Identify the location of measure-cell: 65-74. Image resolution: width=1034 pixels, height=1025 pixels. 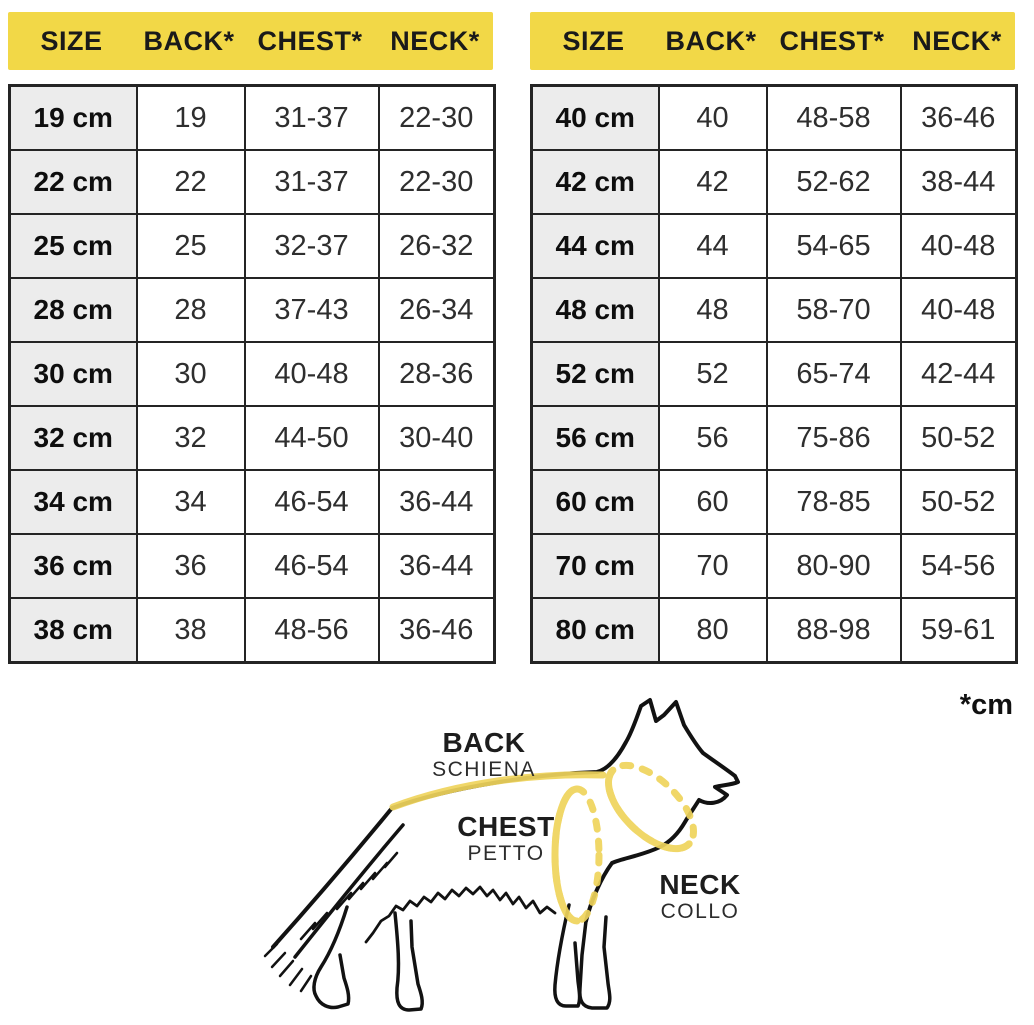
(833, 374).